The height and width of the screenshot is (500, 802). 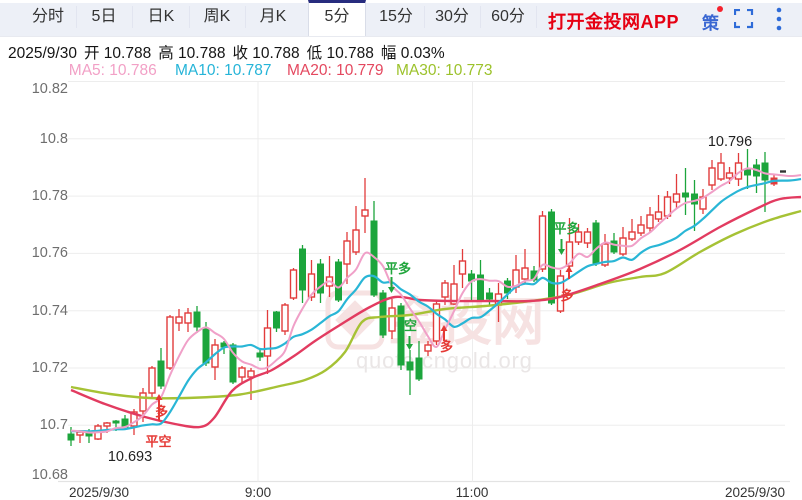 I want to click on svg-text: 平空, so click(x=158, y=441).